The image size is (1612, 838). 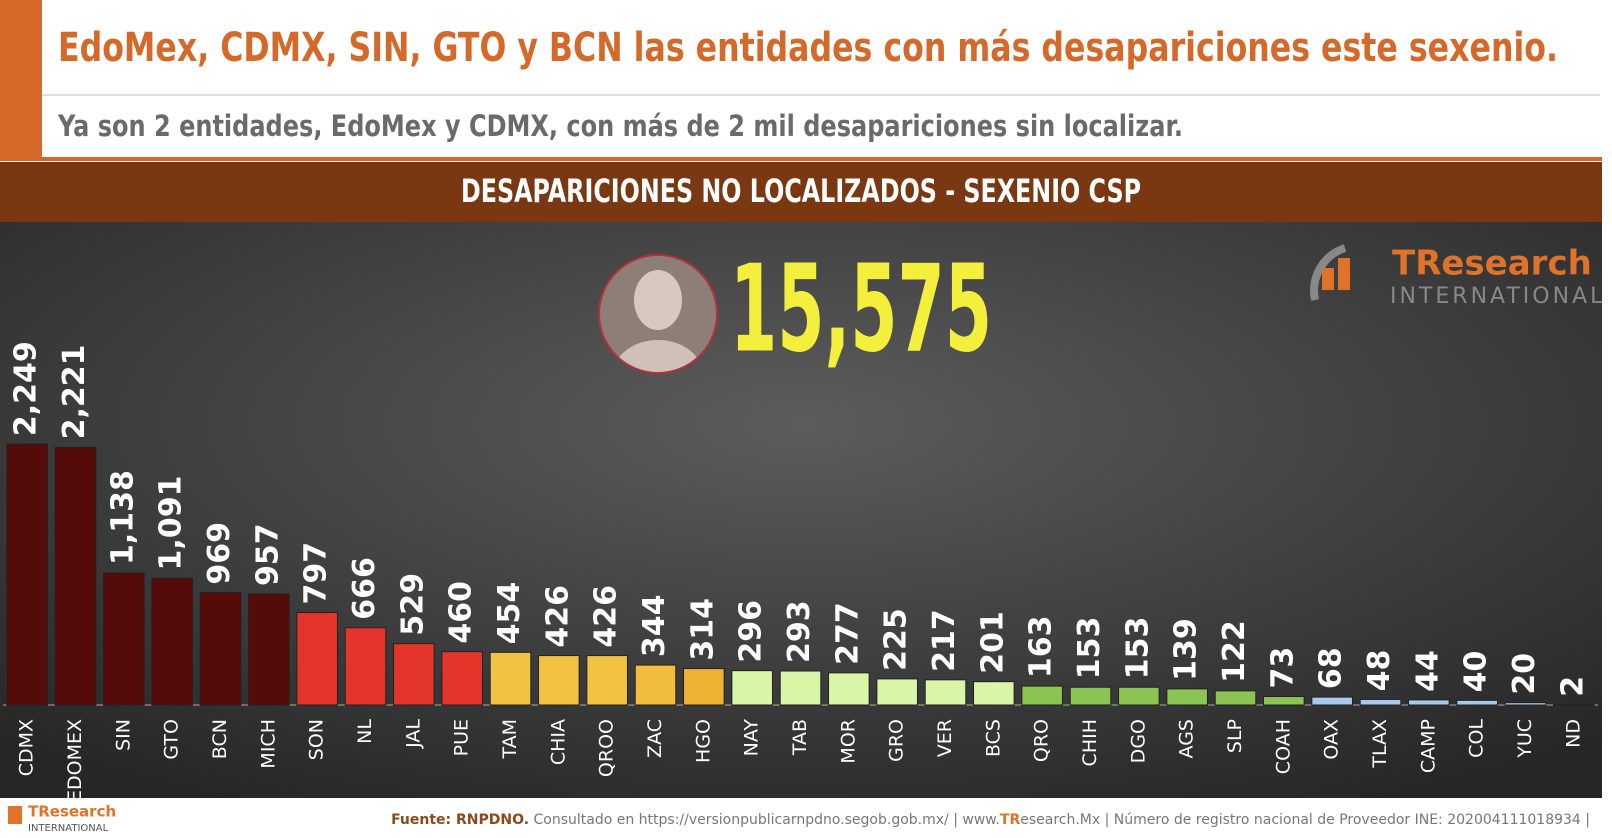 I want to click on x-tick-label: BCN, so click(x=220, y=739).